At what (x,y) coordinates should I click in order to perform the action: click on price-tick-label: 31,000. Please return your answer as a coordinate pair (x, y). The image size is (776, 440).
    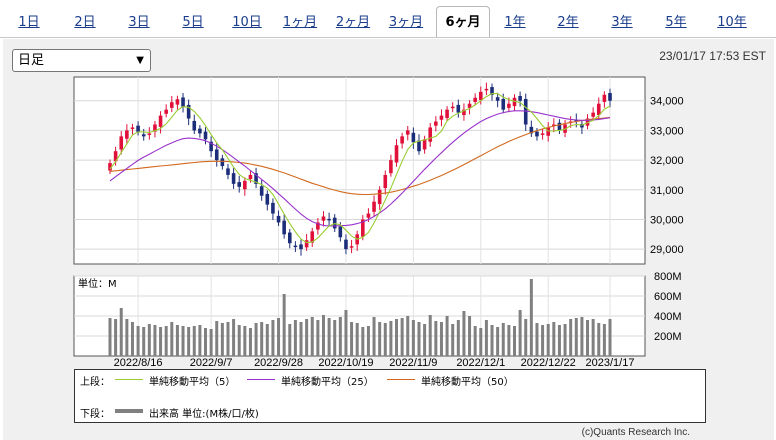
    Looking at the image, I should click on (667, 191).